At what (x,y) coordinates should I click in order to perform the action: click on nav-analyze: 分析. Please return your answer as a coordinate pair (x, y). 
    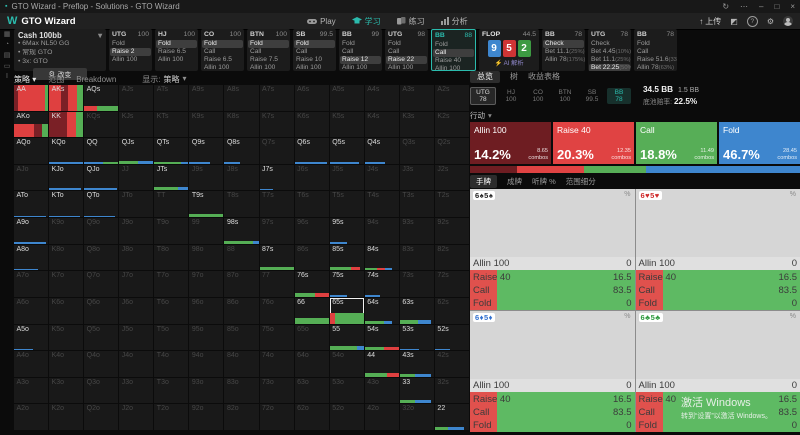
    Looking at the image, I should click on (454, 21).